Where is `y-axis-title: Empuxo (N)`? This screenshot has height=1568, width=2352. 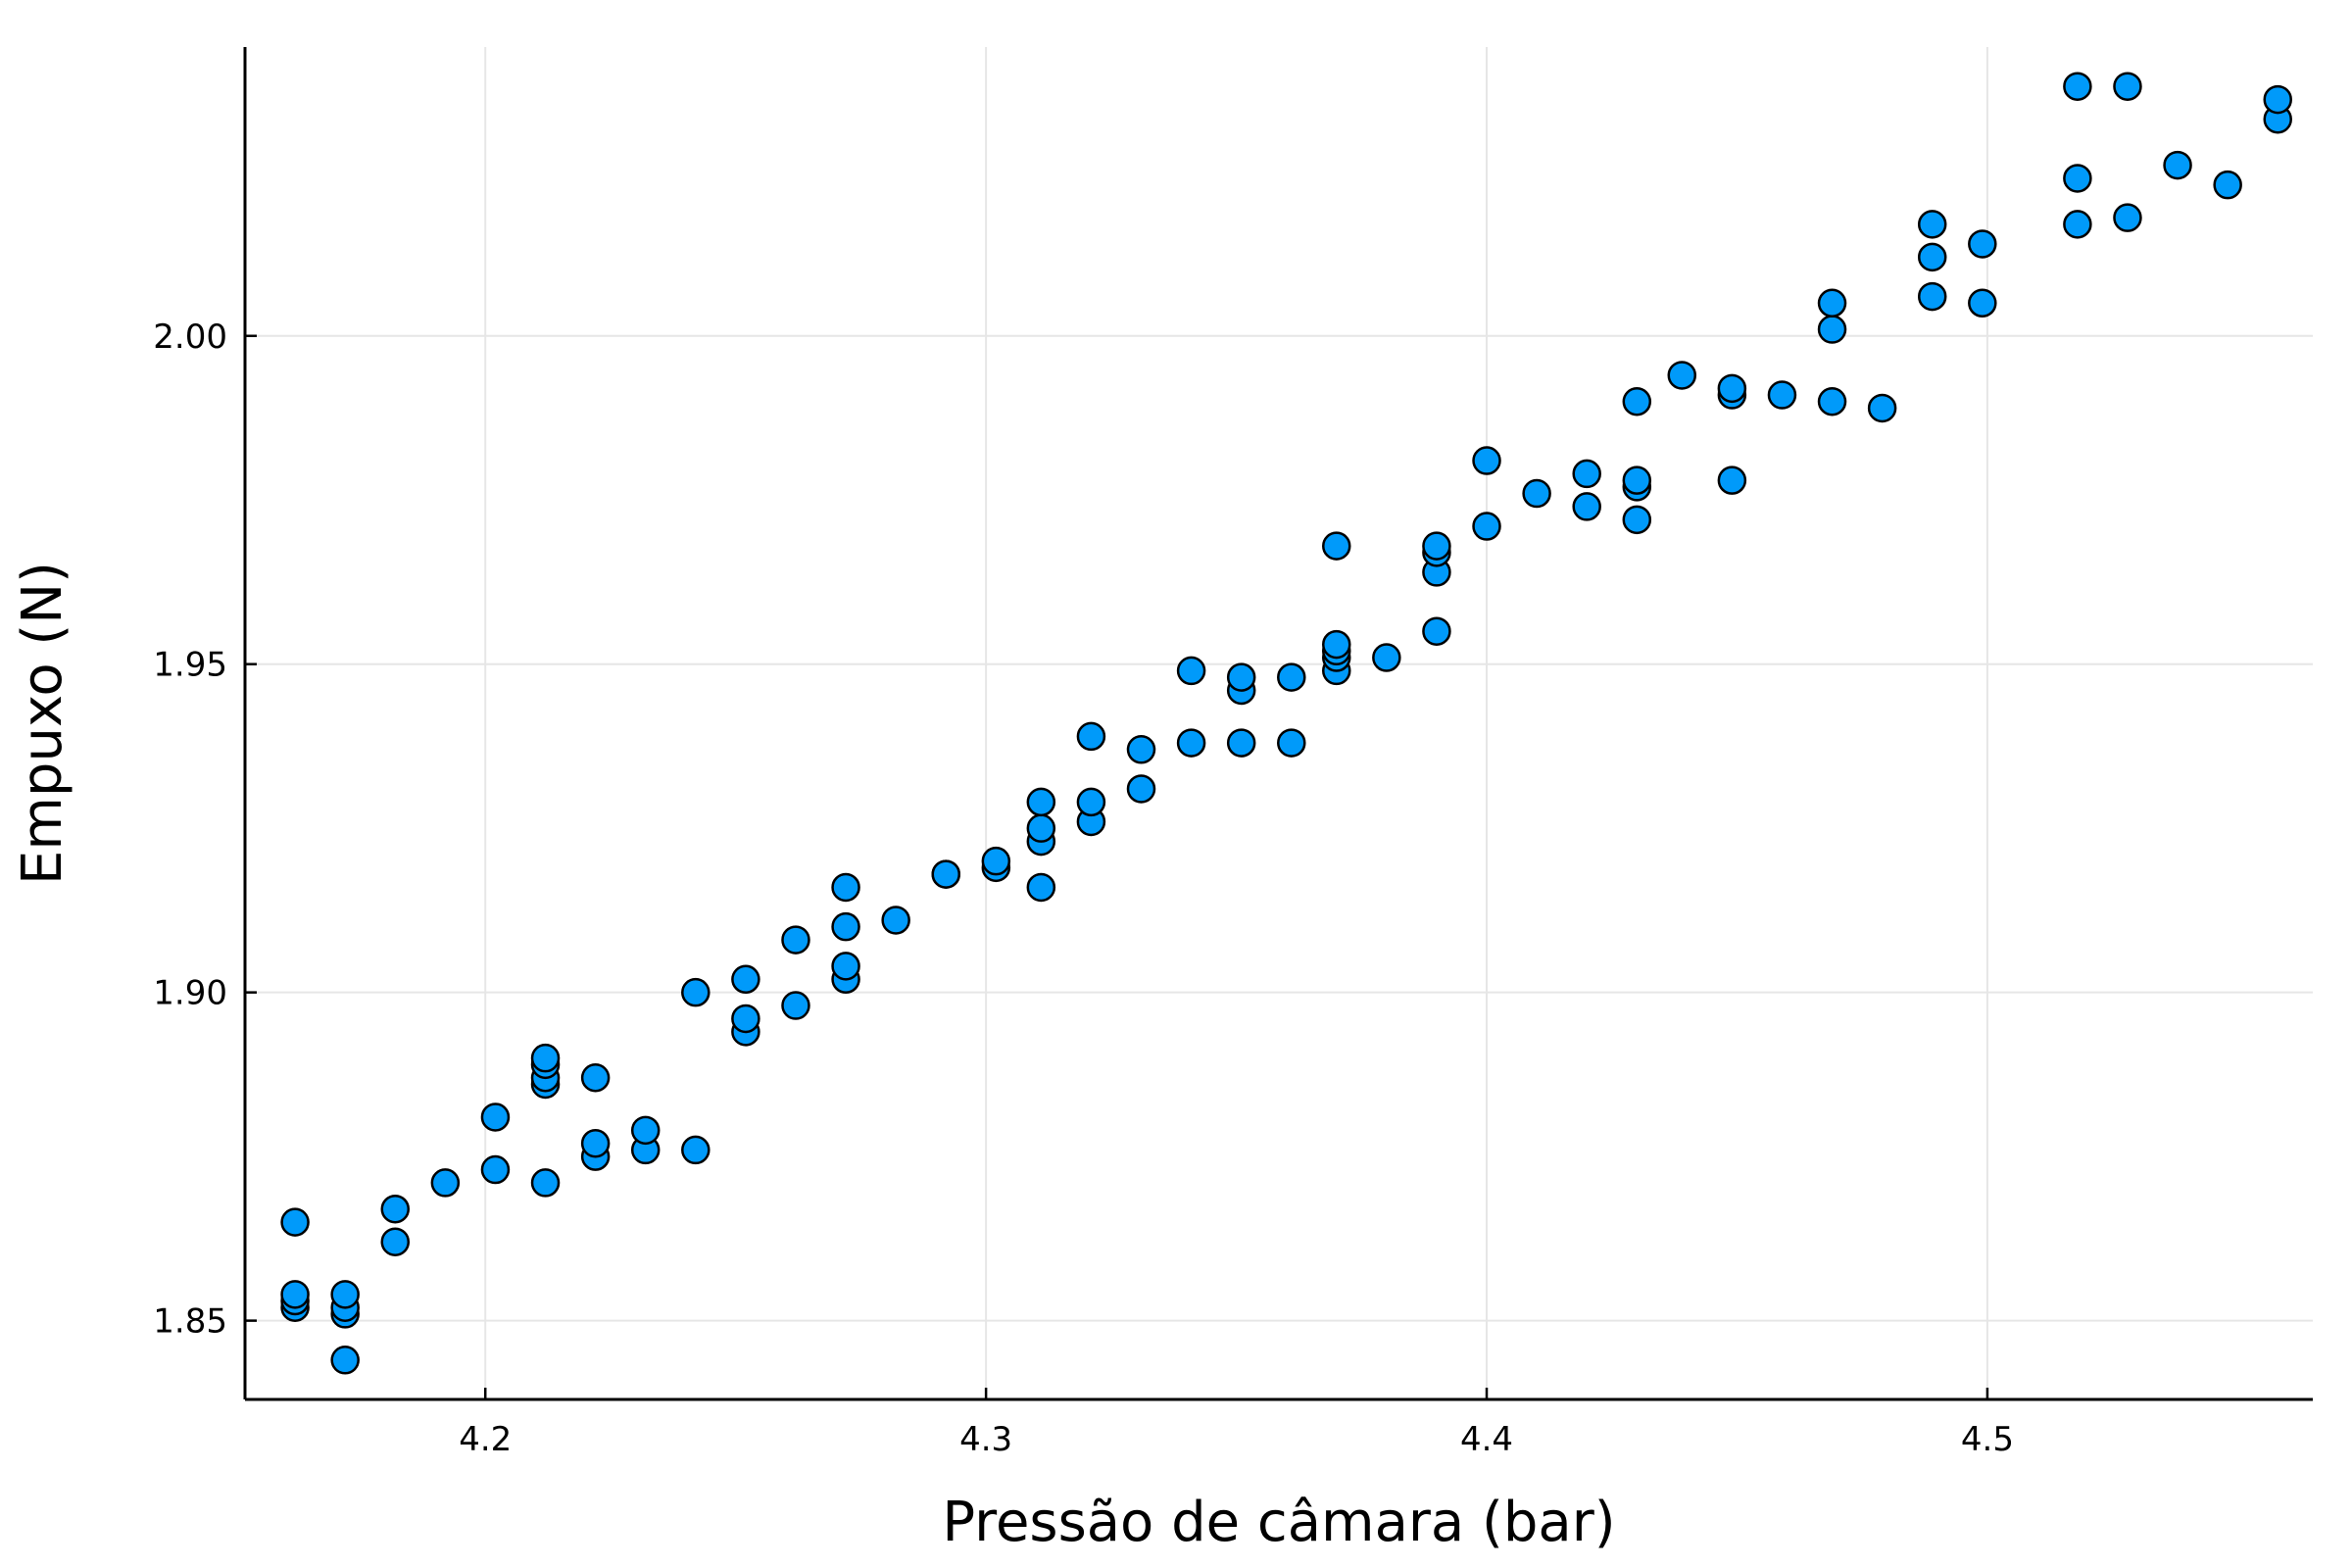 y-axis-title: Empuxo (N) is located at coordinates (42, 723).